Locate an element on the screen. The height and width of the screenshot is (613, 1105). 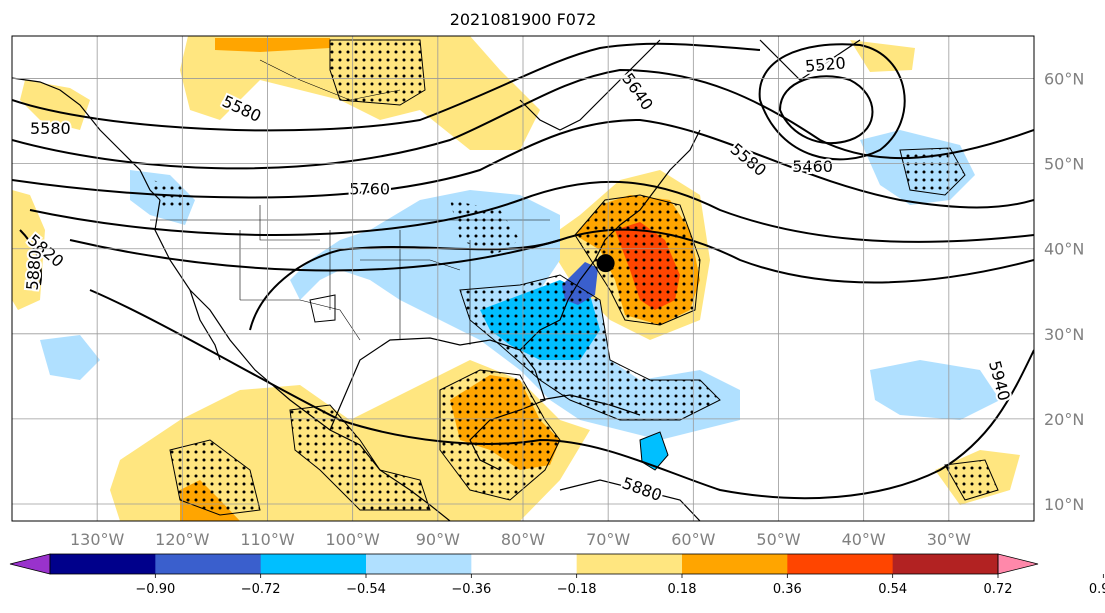
contour-label: 5520 is located at coordinates (825, 64).